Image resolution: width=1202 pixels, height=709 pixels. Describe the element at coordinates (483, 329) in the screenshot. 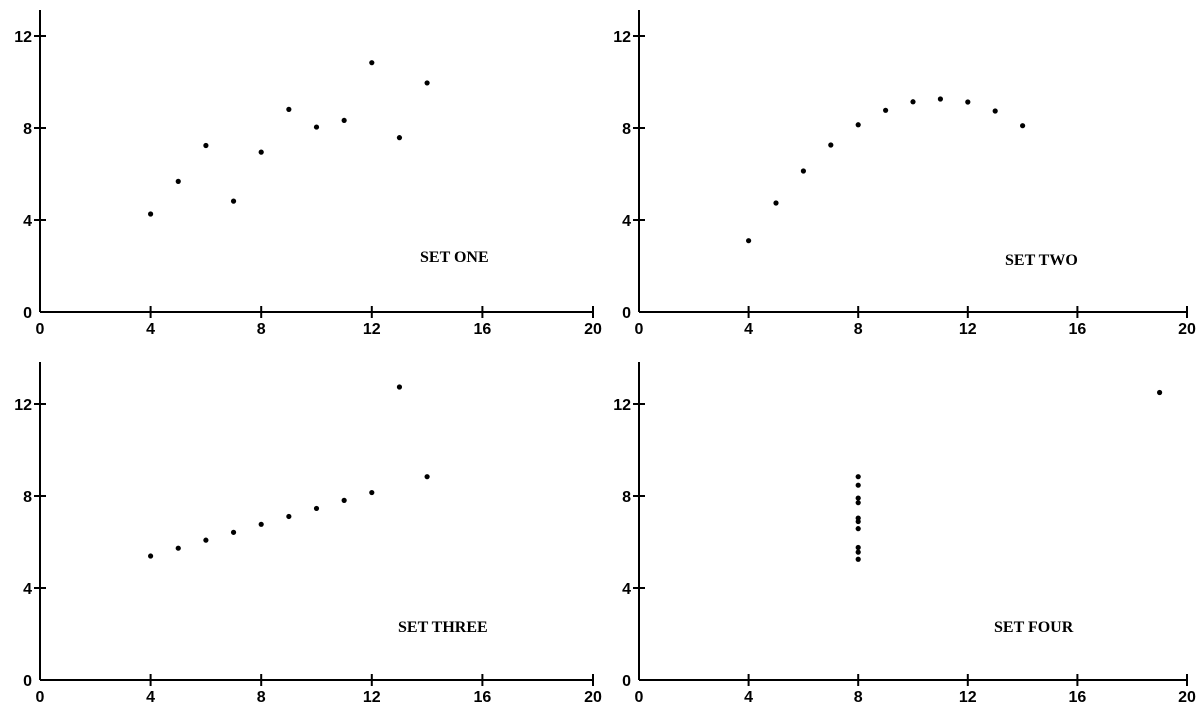

I see `set-one-x-tick-label: 16` at that location.